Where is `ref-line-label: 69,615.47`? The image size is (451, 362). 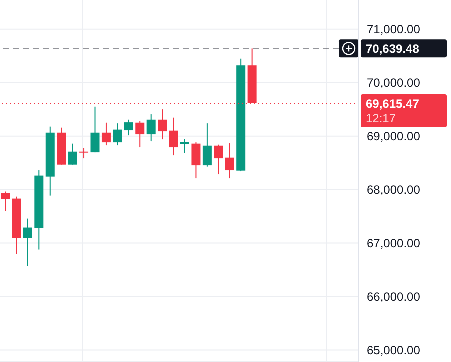
ref-line-label: 69,615.47 is located at coordinates (393, 103).